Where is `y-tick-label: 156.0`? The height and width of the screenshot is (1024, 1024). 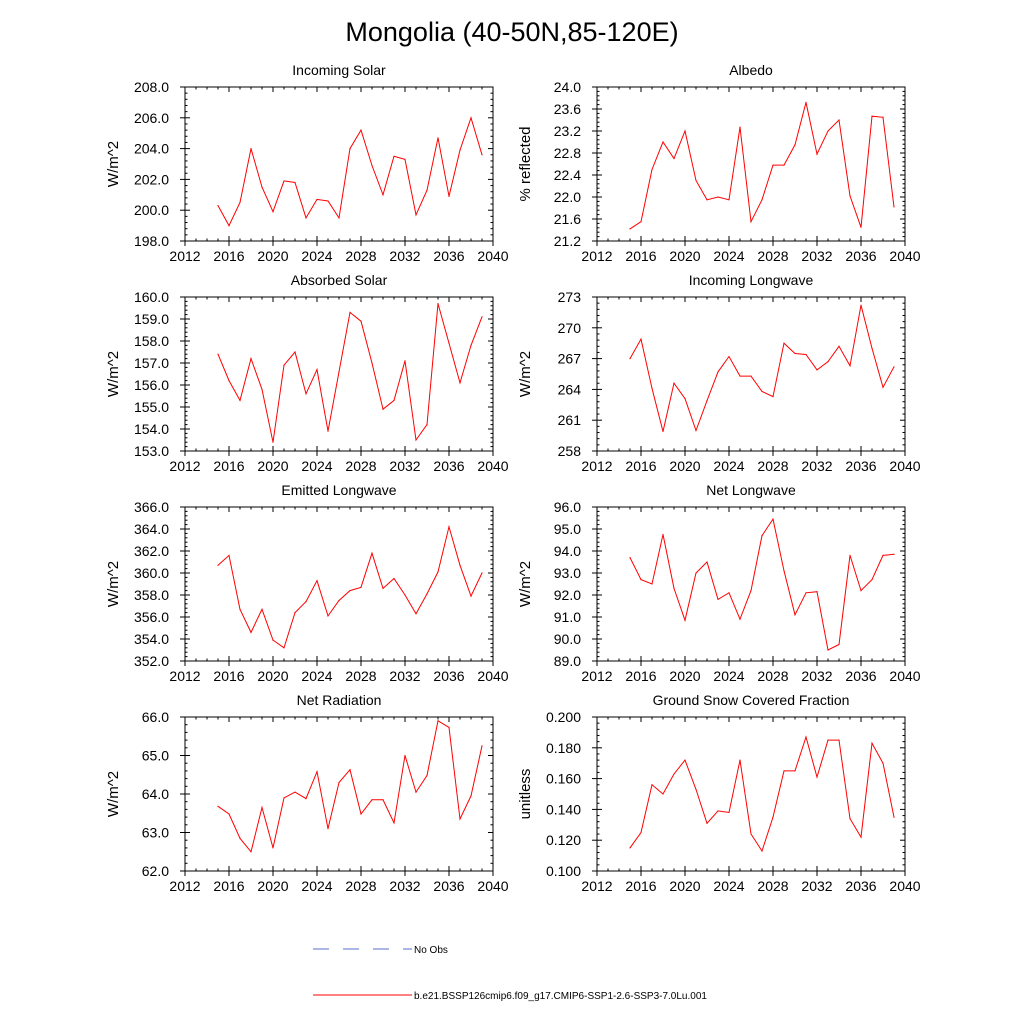
y-tick-label: 156.0 is located at coordinates (151, 385).